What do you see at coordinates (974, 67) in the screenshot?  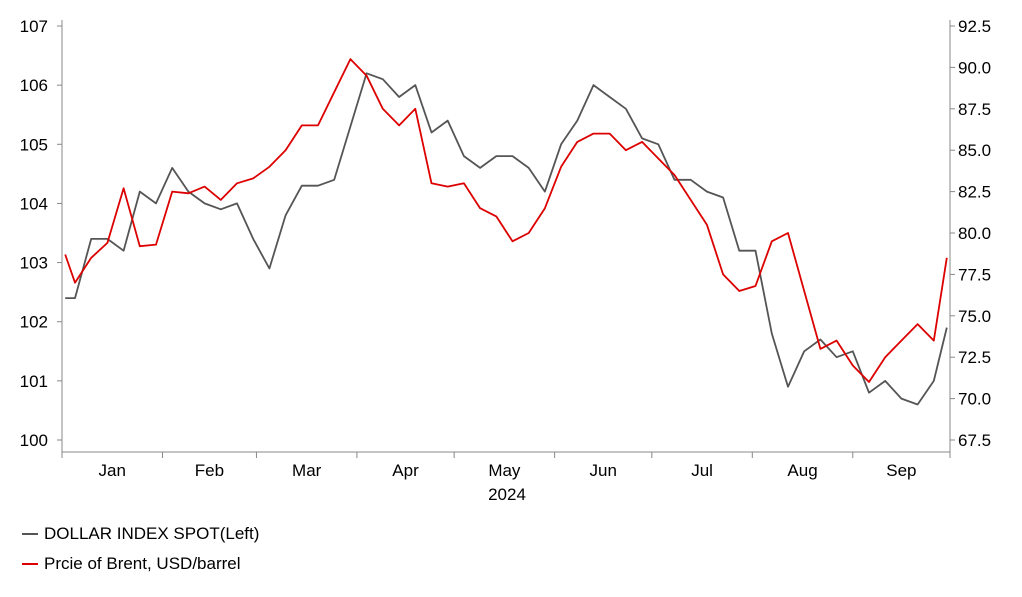 I see `right-y-tick-label: 90.0` at bounding box center [974, 67].